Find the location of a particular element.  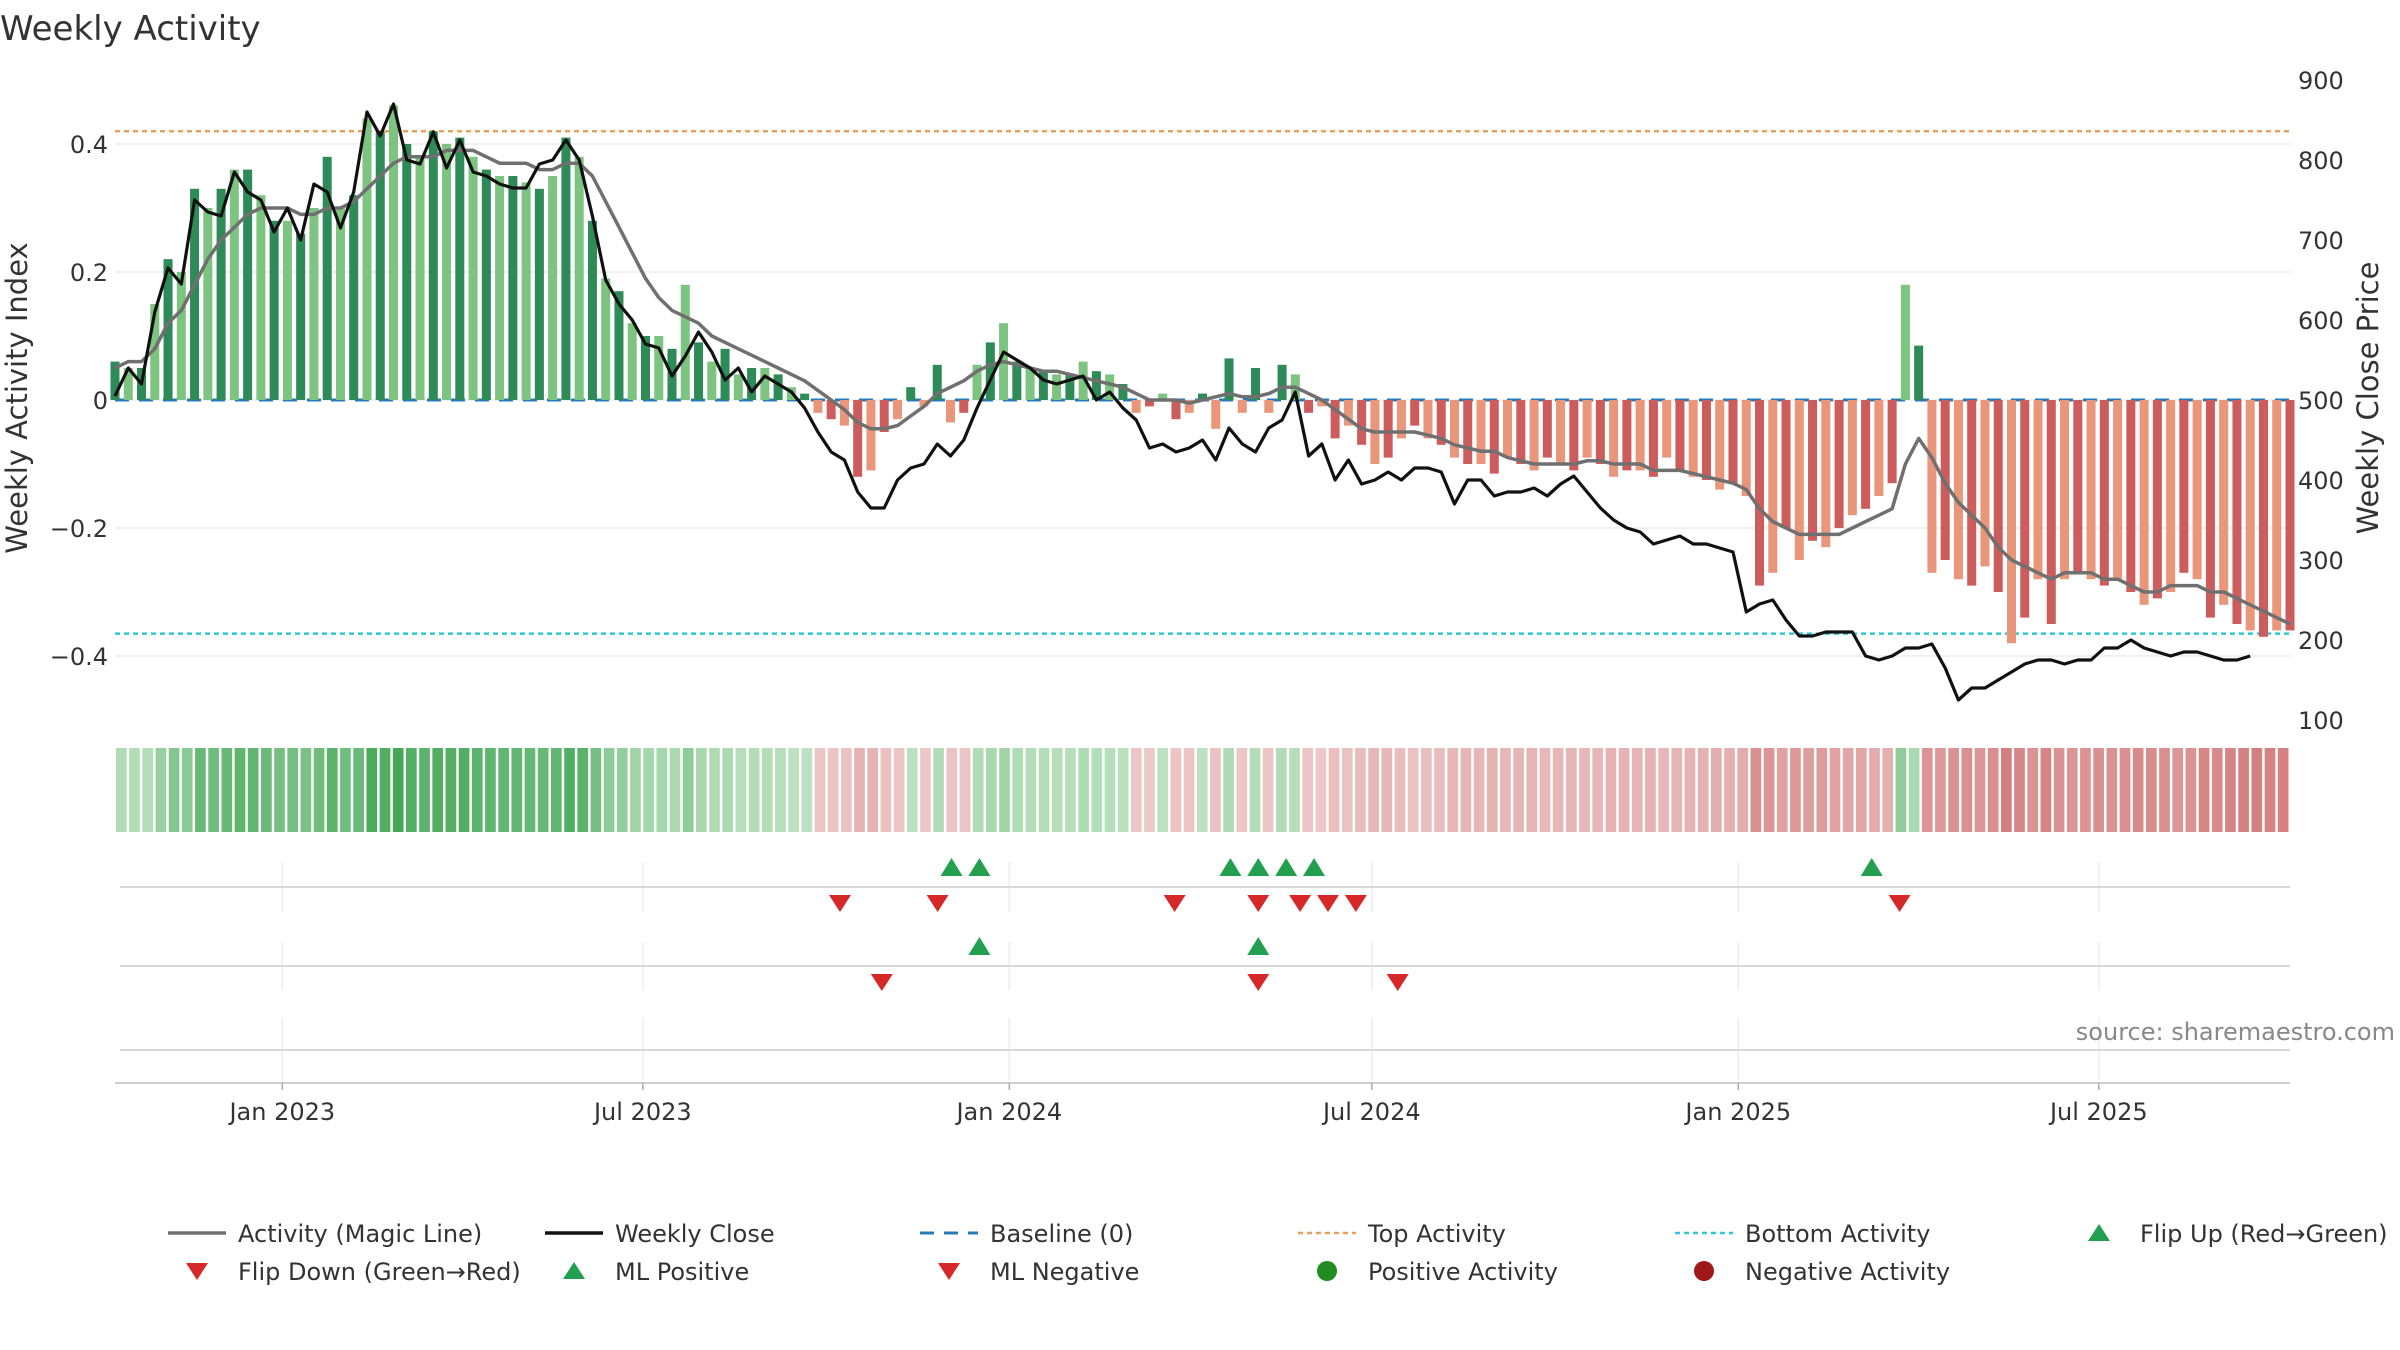

ml-marker-panel is located at coordinates (1205, 964).